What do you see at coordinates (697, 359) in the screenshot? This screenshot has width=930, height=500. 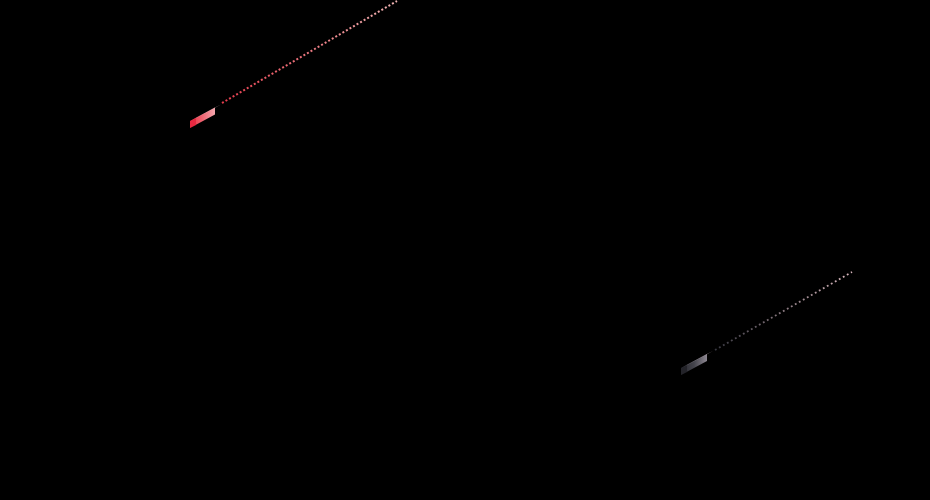 I see `gray-vehicle-top-face` at bounding box center [697, 359].